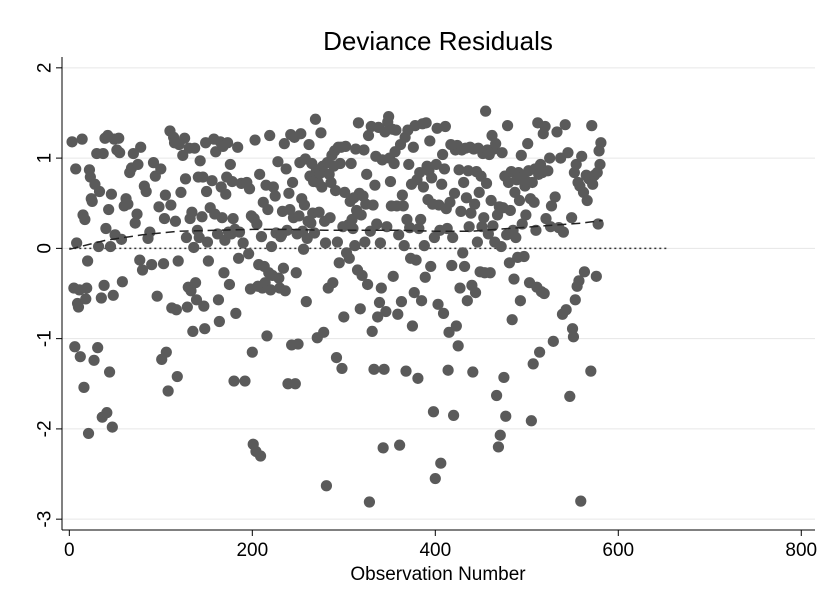 This screenshot has width=837, height=609. Describe the element at coordinates (45, 248) in the screenshot. I see `y-tick-label-3: 0` at that location.